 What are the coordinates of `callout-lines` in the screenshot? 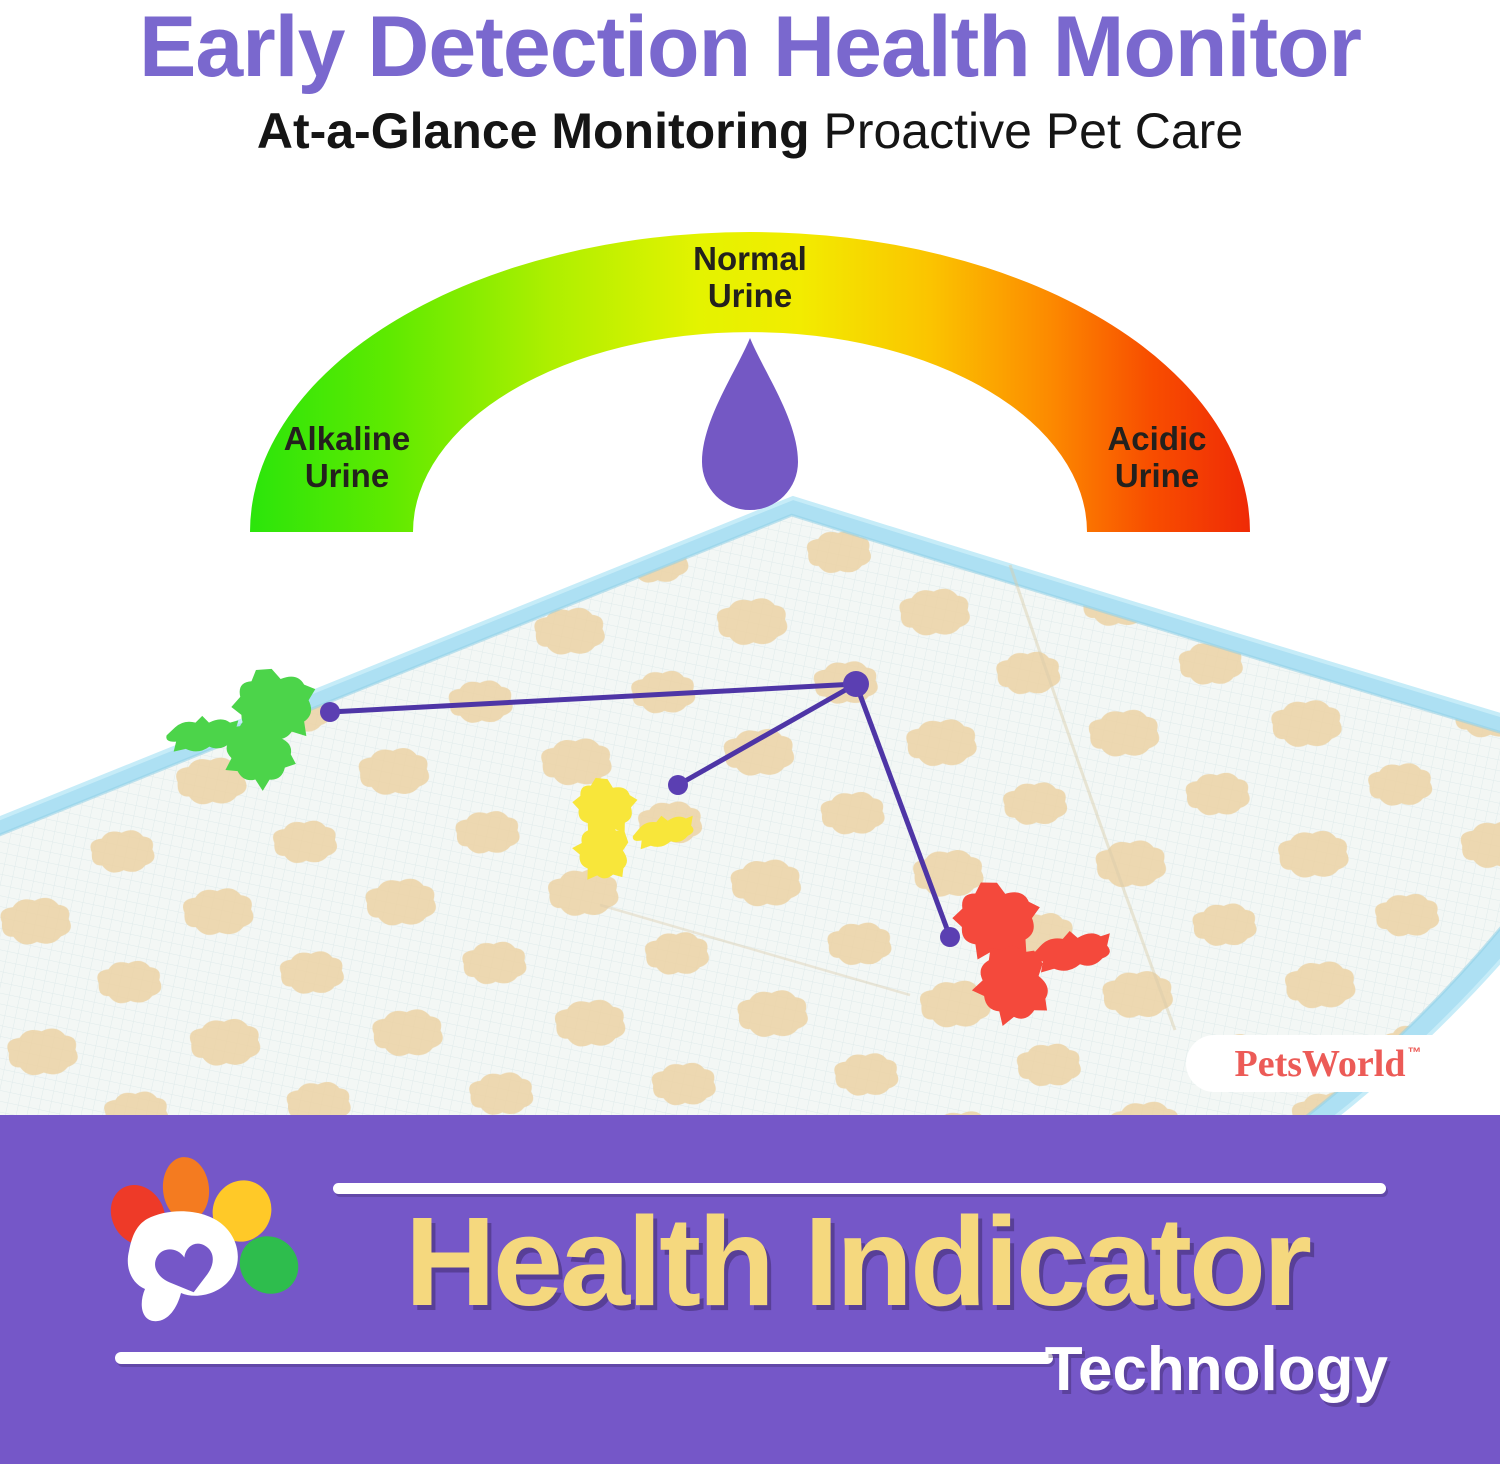 It's located at (641, 809).